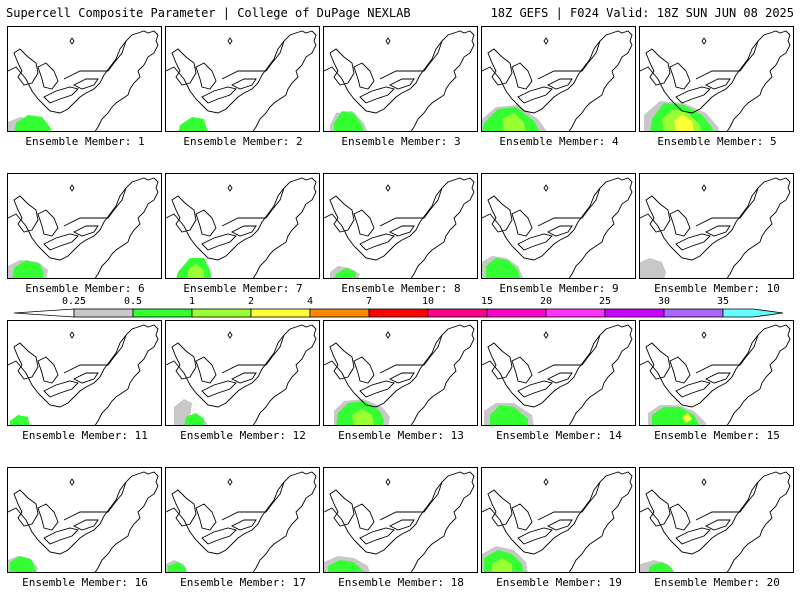 The width and height of the screenshot is (800, 600). I want to click on ensemble-member-label: Ensemble Member: 18, so click(401, 582).